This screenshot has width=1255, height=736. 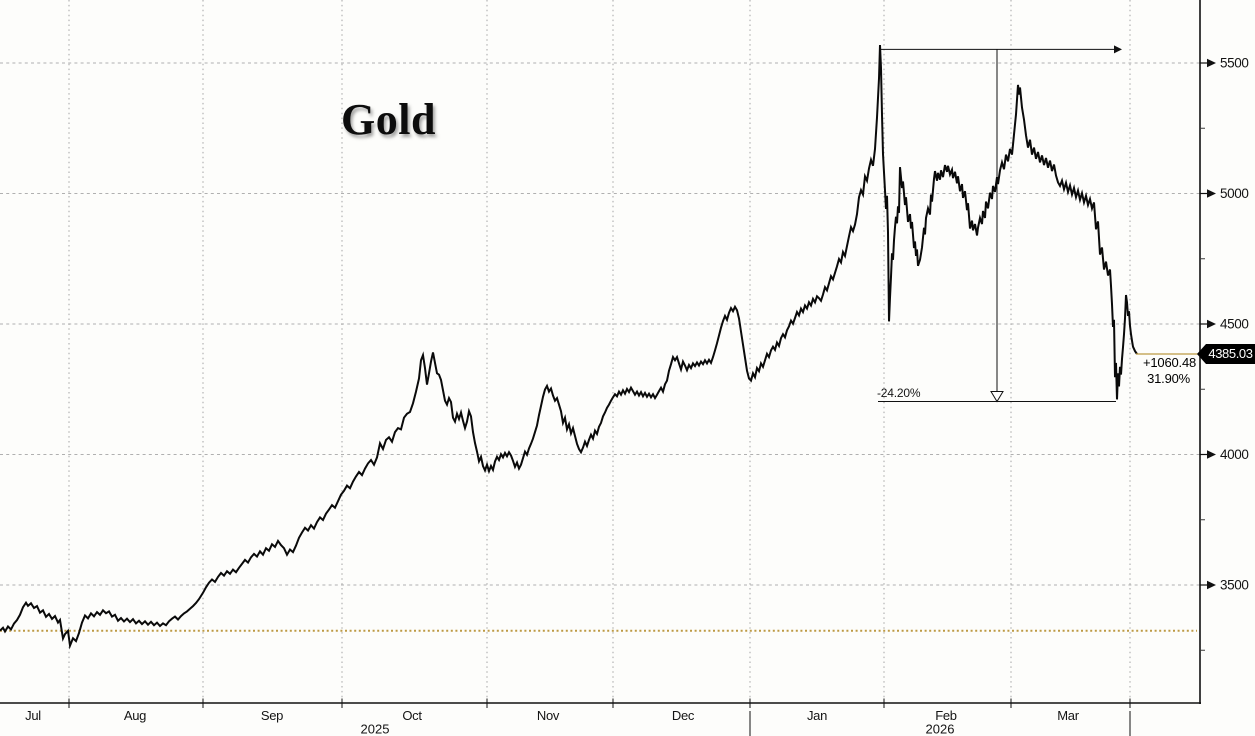 What do you see at coordinates (548, 715) in the screenshot?
I see `x-month-label: Nov` at bounding box center [548, 715].